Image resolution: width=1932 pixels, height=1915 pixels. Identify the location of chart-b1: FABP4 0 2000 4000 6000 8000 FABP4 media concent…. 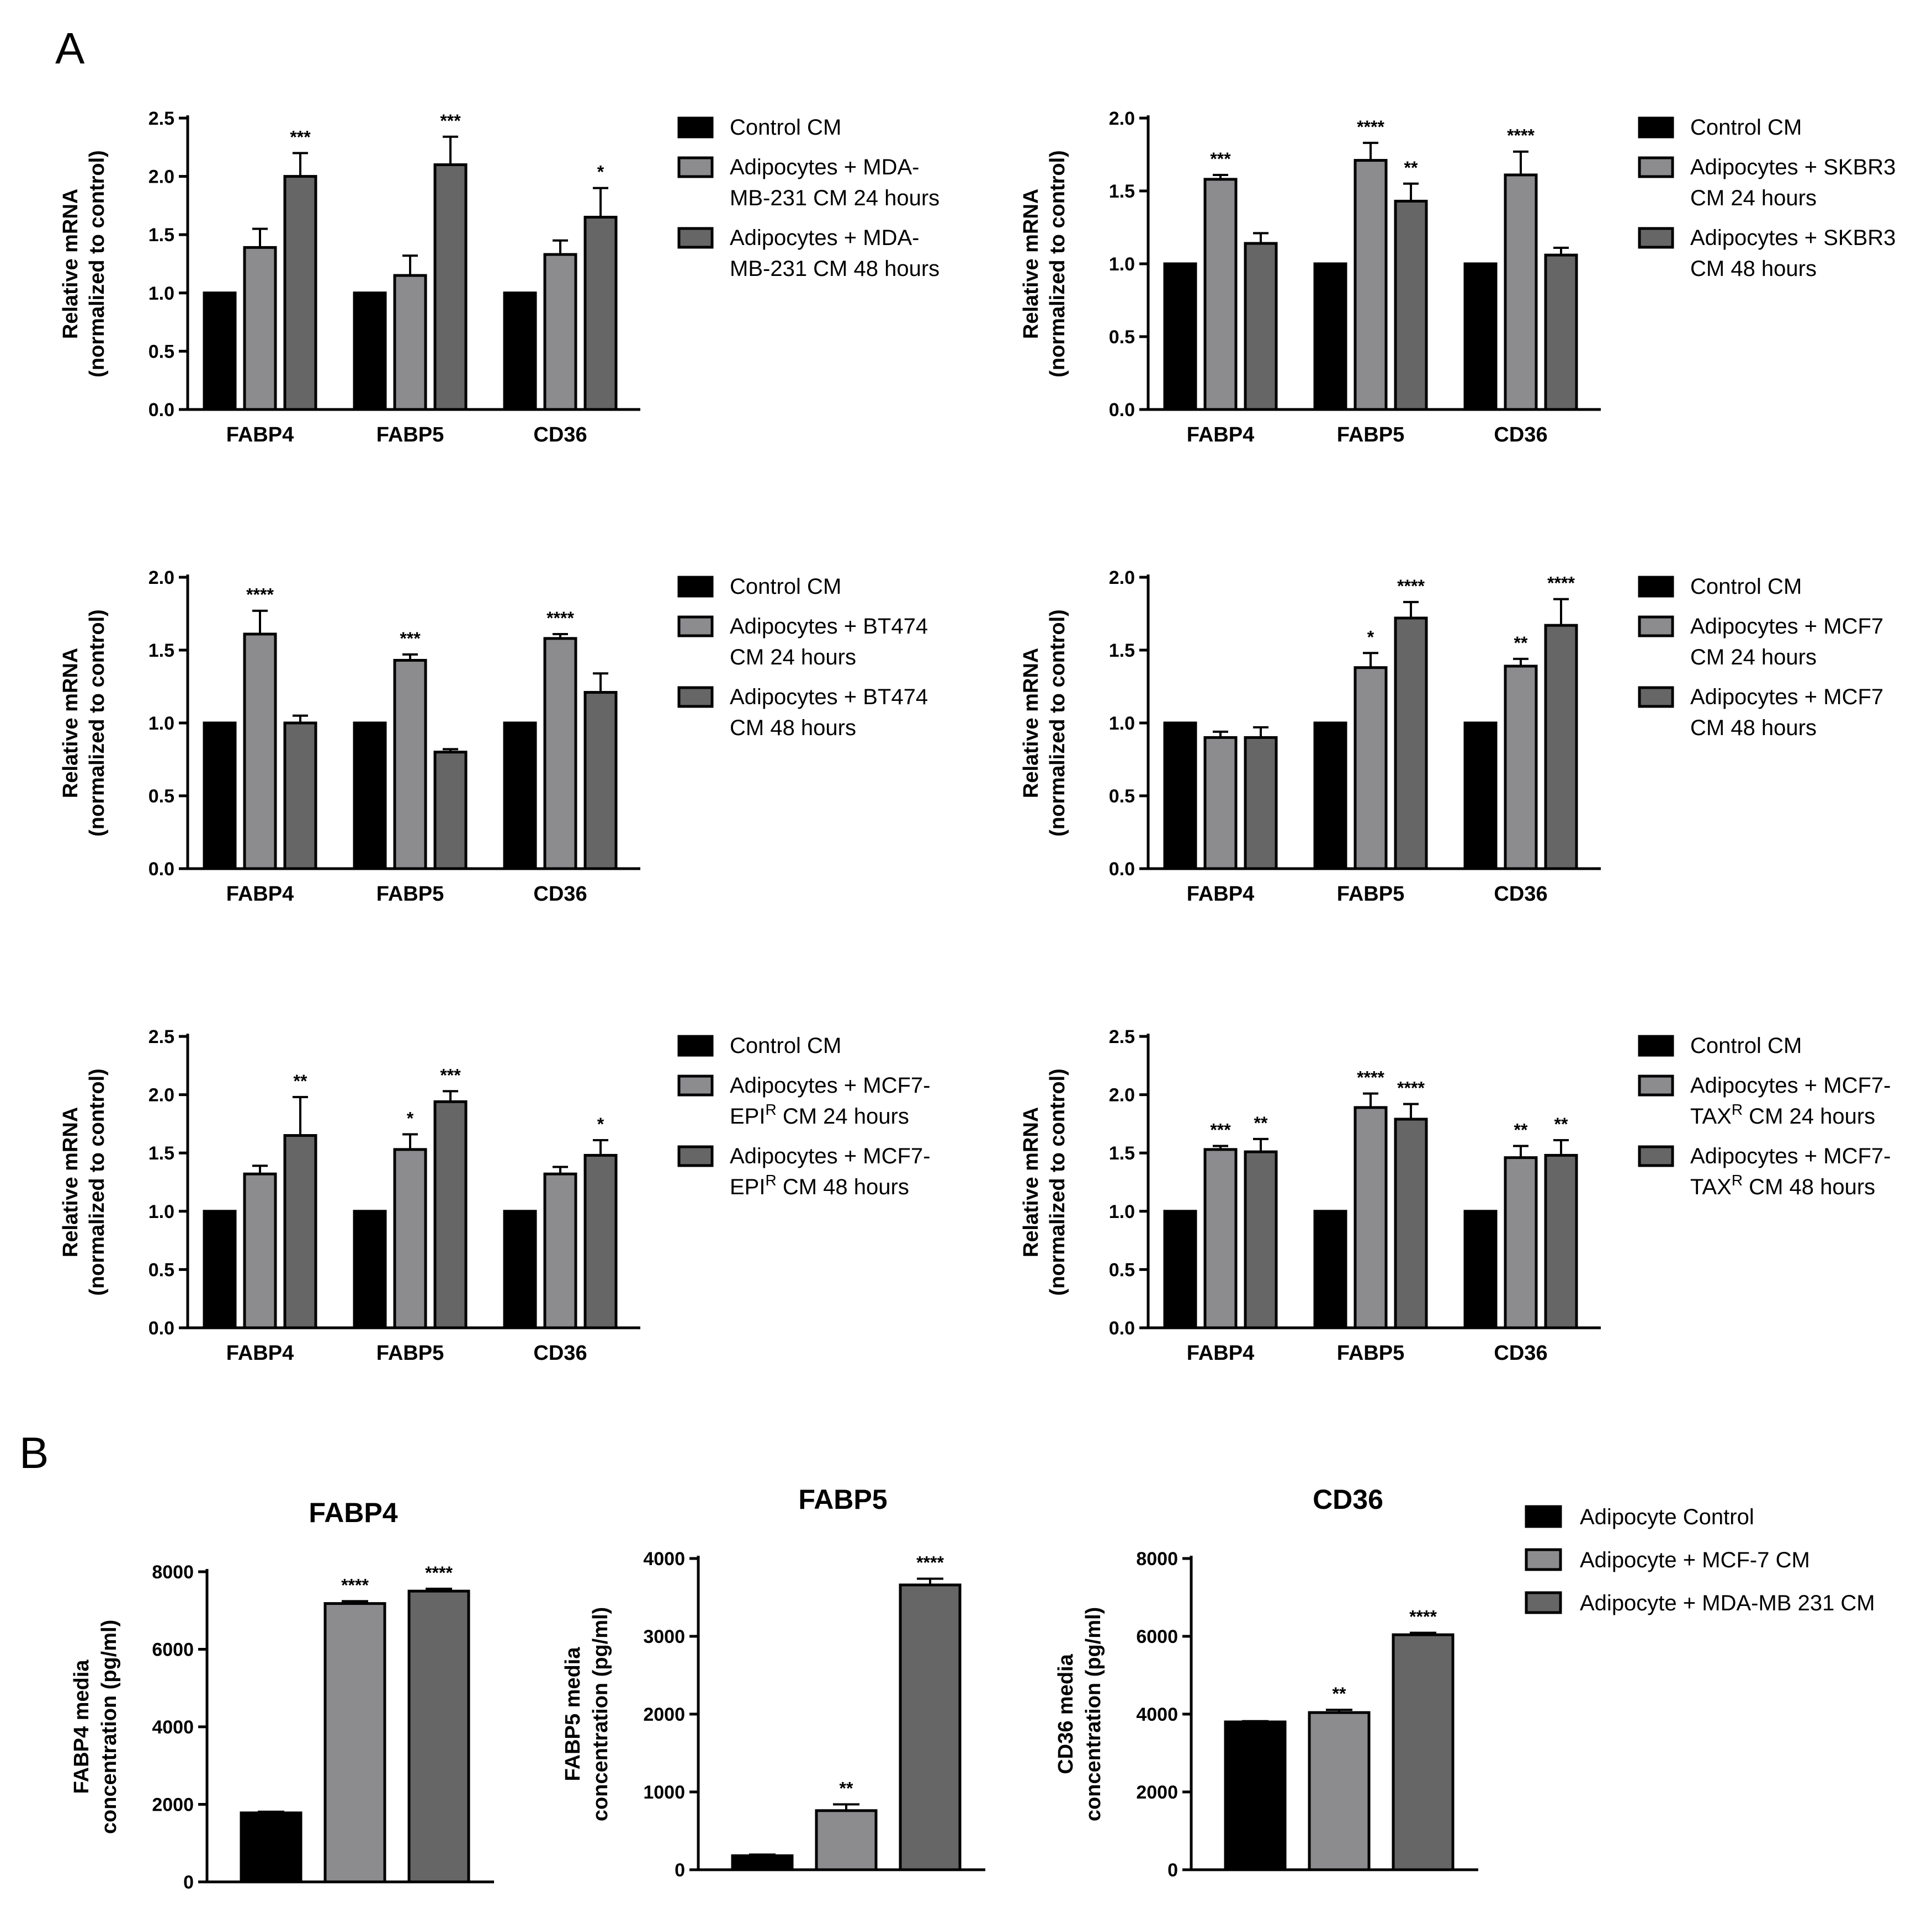
(282, 1695).